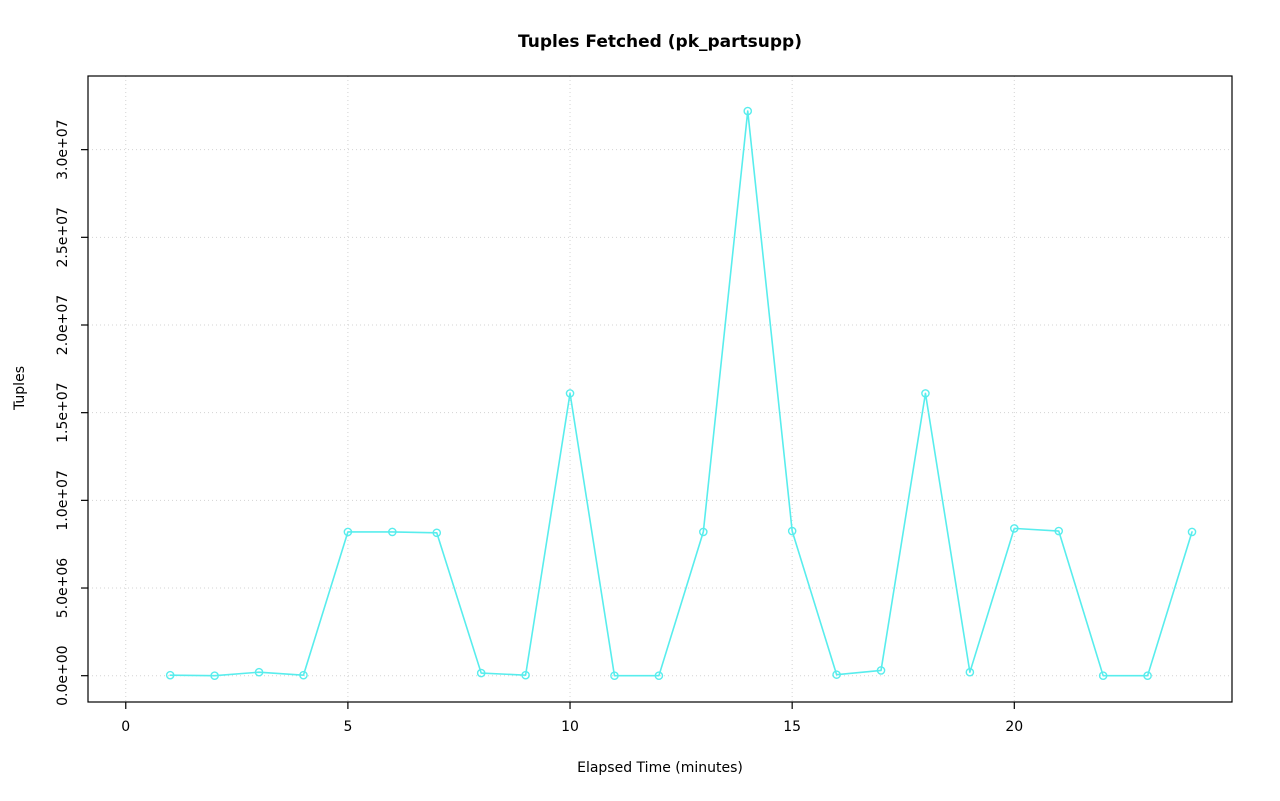 This screenshot has width=1280, height=801. I want to click on y-tick-label: 1.5e+07, so click(63, 412).